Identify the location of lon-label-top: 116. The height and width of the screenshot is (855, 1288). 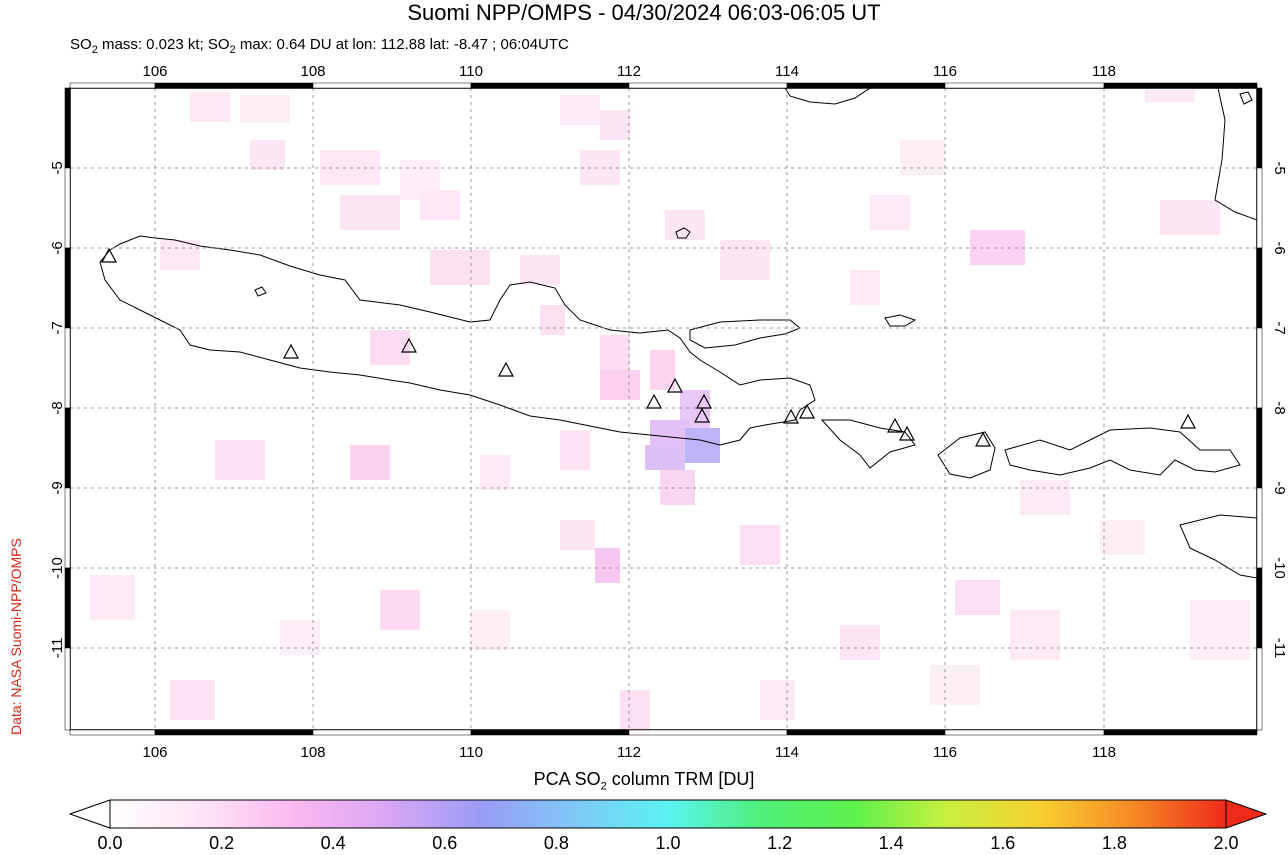
(945, 71).